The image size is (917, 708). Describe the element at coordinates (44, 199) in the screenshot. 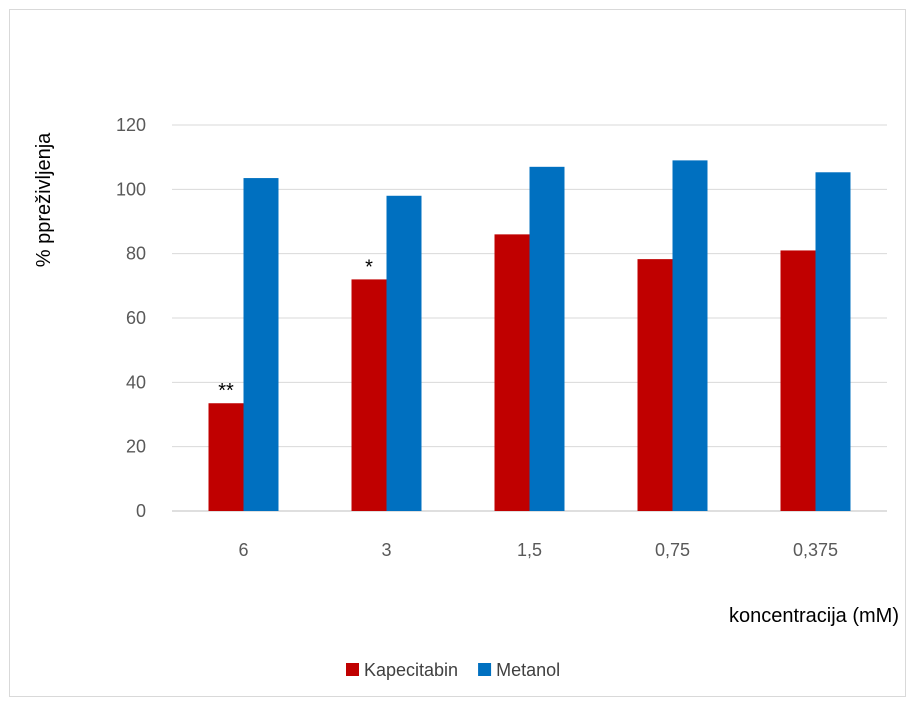

I see `y-axis-title: % ppreživljenja` at that location.